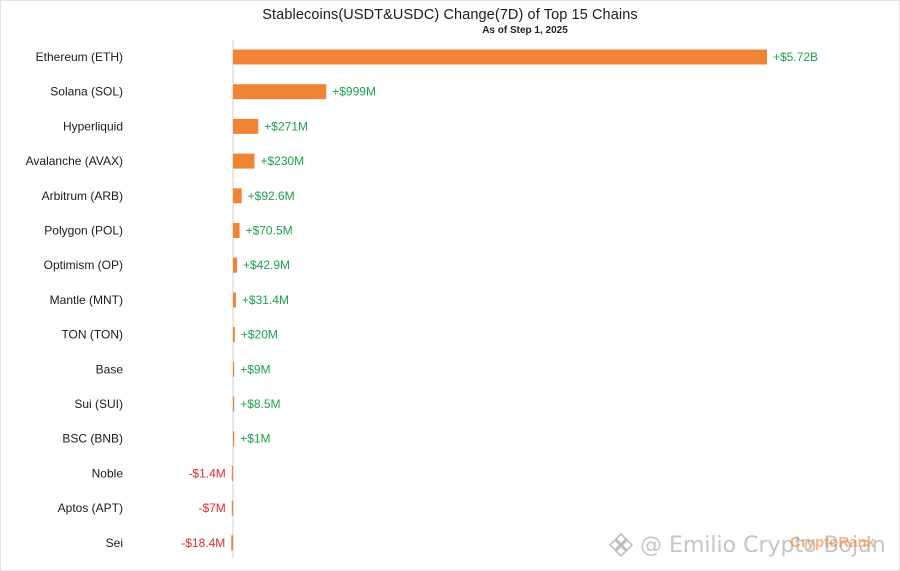  I want to click on data-label: +$70.5M, so click(269, 231).